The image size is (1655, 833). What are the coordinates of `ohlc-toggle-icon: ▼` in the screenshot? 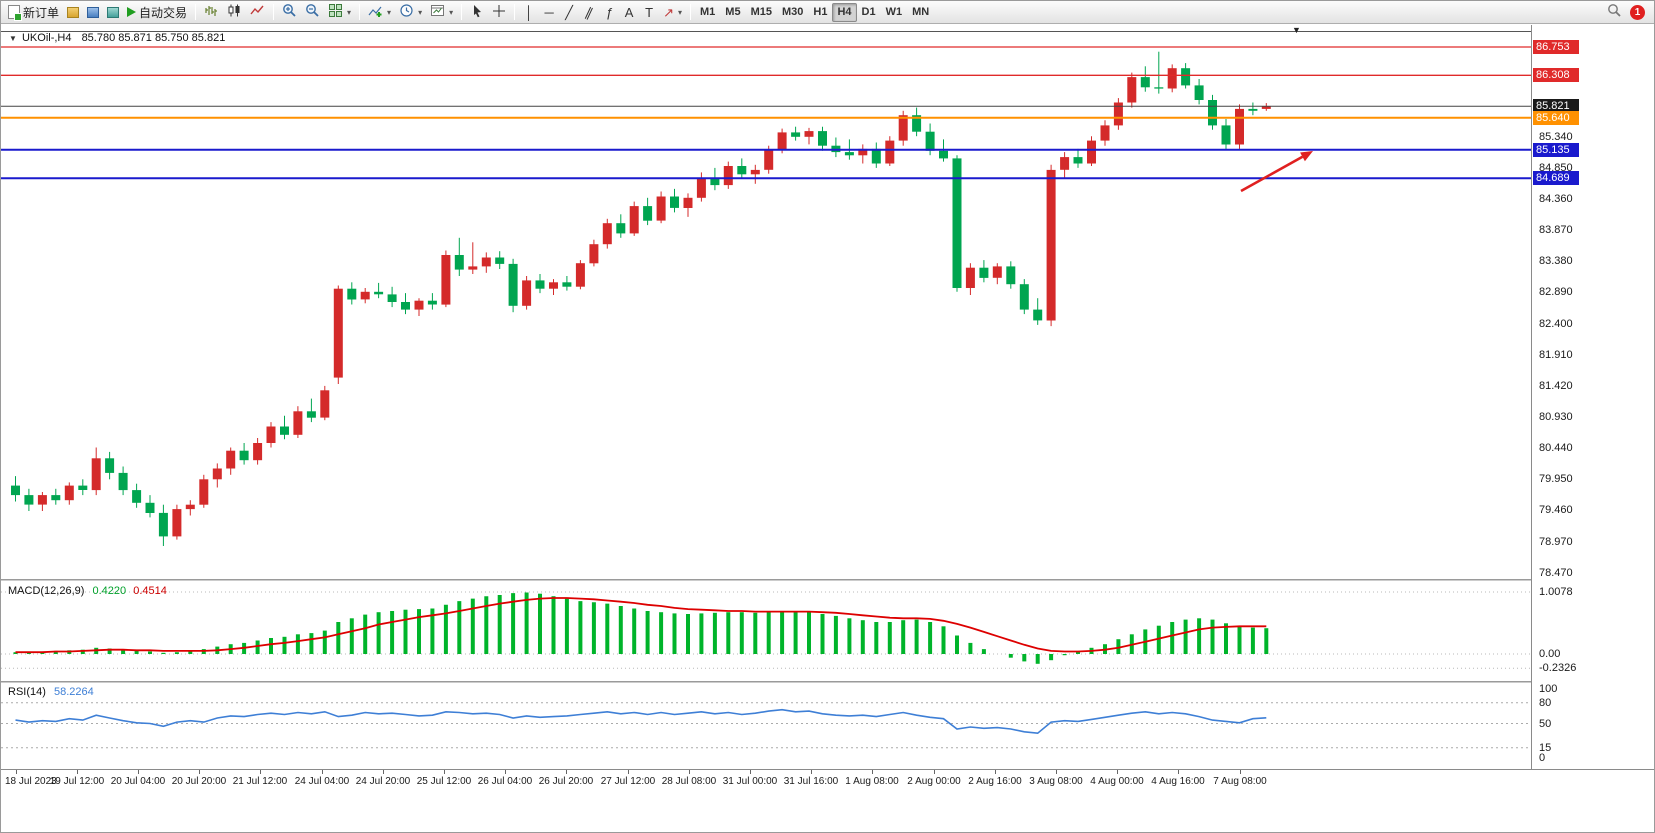 It's located at (13, 38).